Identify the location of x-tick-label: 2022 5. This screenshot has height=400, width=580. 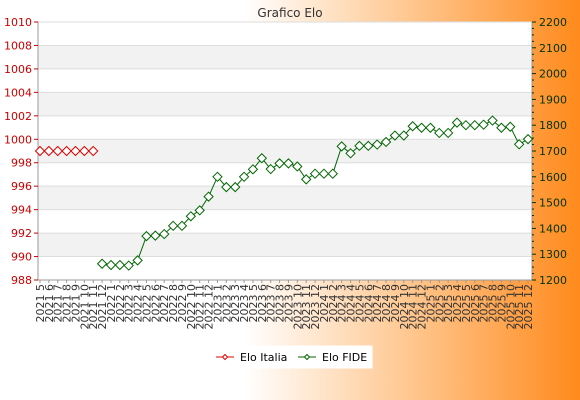
(146, 303).